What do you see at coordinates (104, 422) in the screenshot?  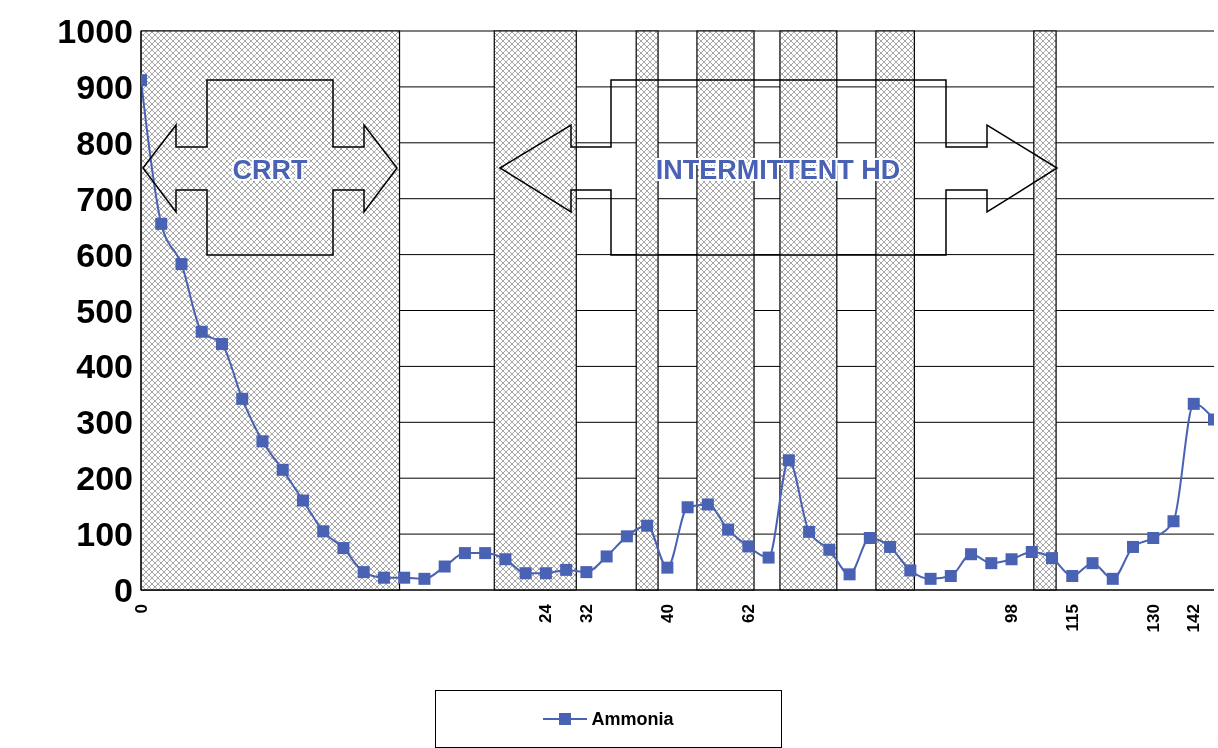 I see `y-tick-label: 300` at bounding box center [104, 422].